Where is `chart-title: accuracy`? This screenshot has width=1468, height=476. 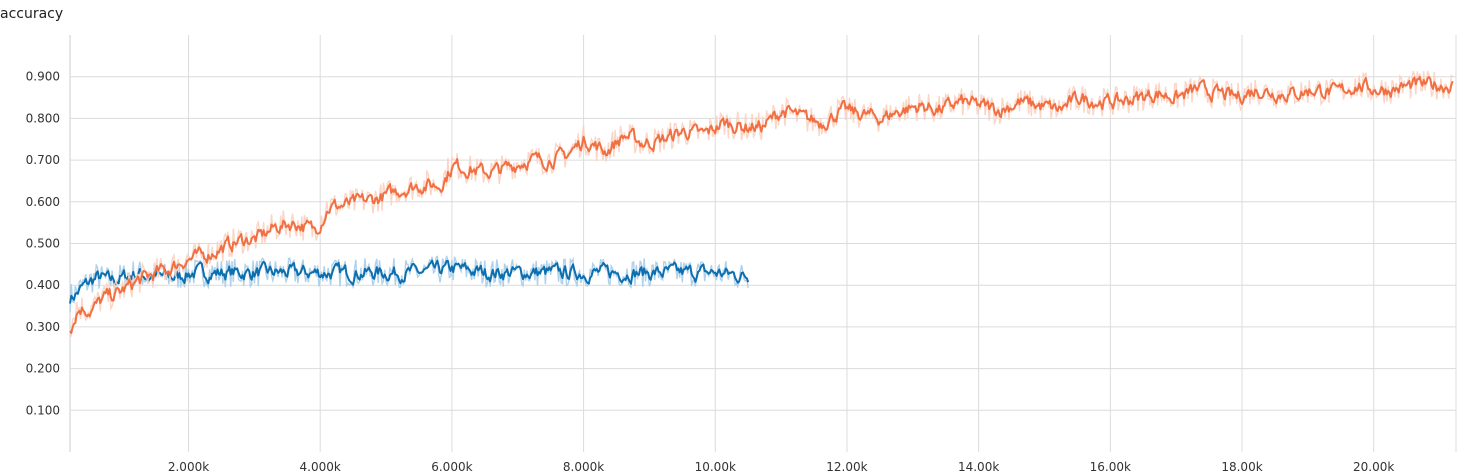
chart-title: accuracy is located at coordinates (32, 14).